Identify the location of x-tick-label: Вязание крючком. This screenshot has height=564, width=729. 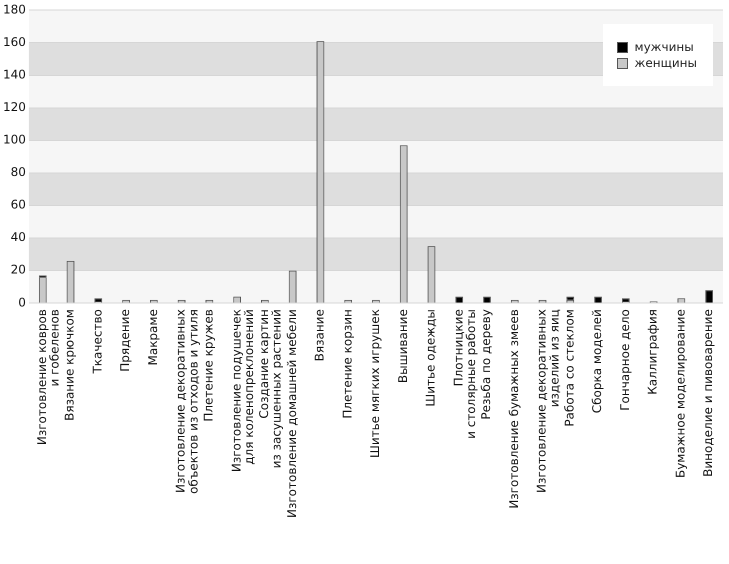
(69, 365).